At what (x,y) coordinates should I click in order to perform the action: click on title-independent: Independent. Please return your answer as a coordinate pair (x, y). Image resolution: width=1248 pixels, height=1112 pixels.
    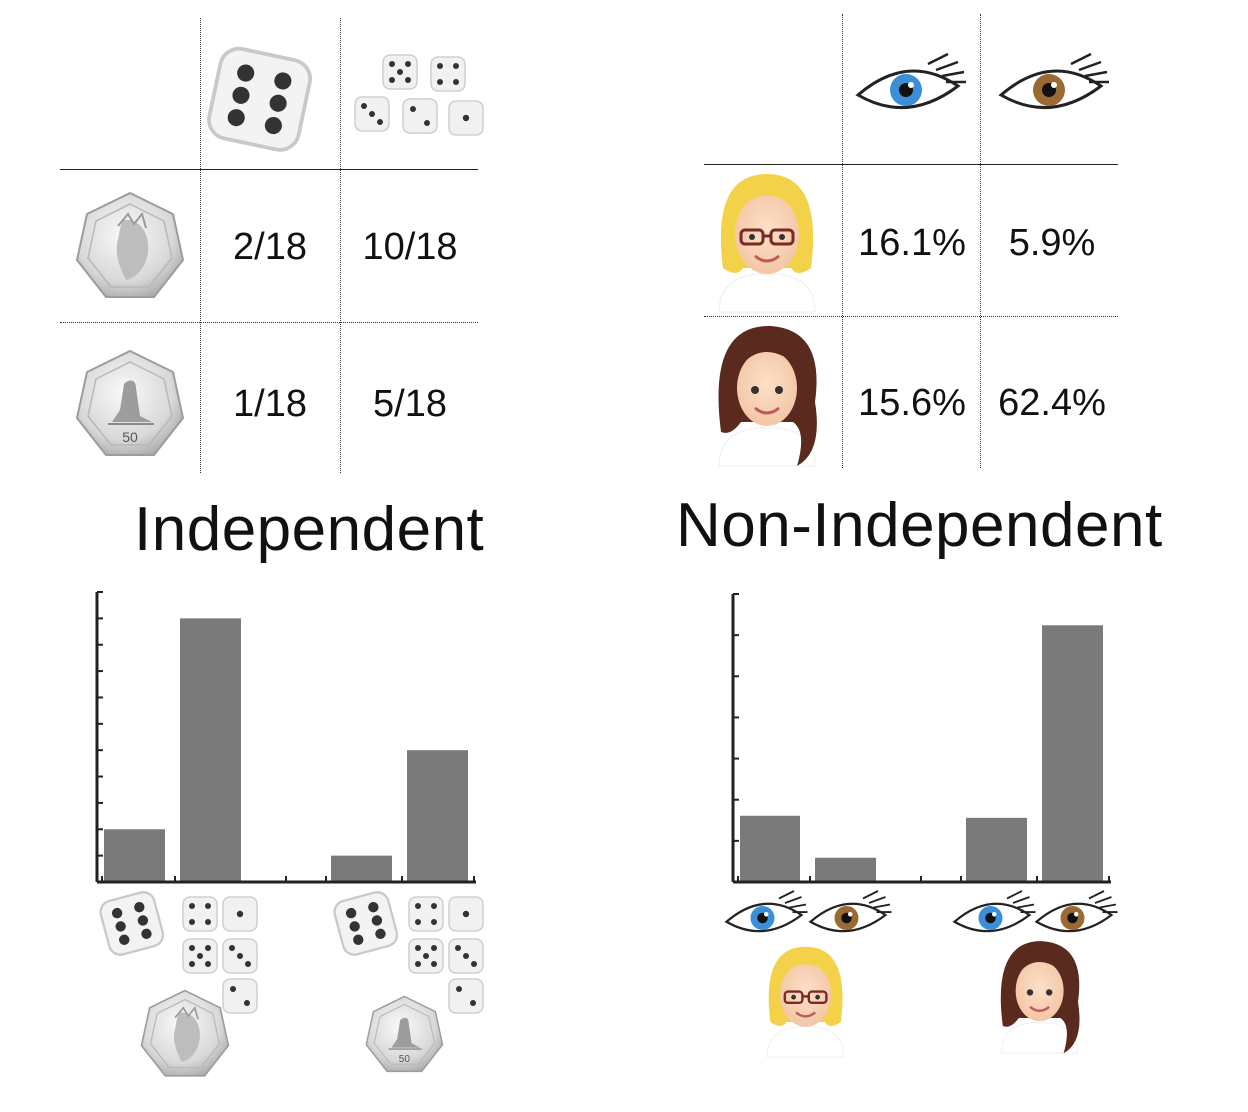
    Looking at the image, I should click on (309, 529).